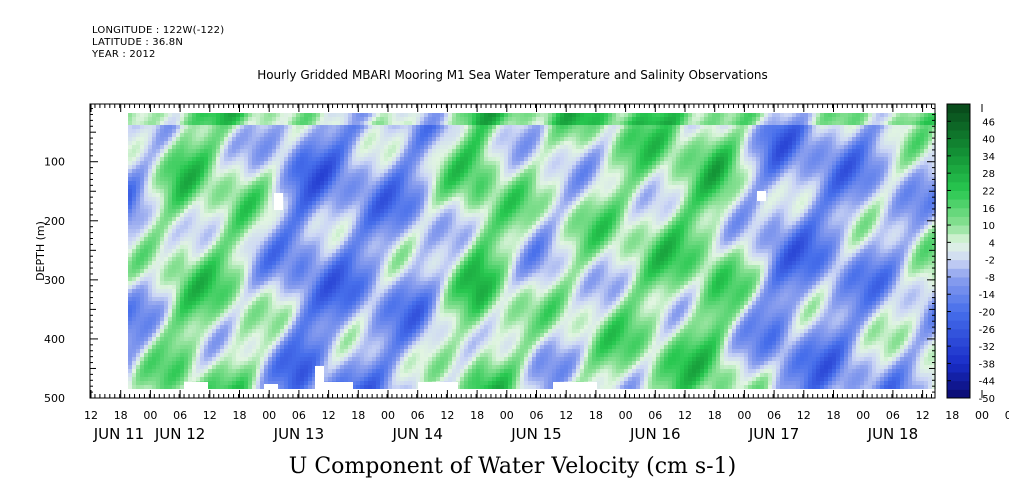  Describe the element at coordinates (512, 466) in the screenshot. I see `x-axis-label: U Component of Water Velocity (cm s-1)` at that location.